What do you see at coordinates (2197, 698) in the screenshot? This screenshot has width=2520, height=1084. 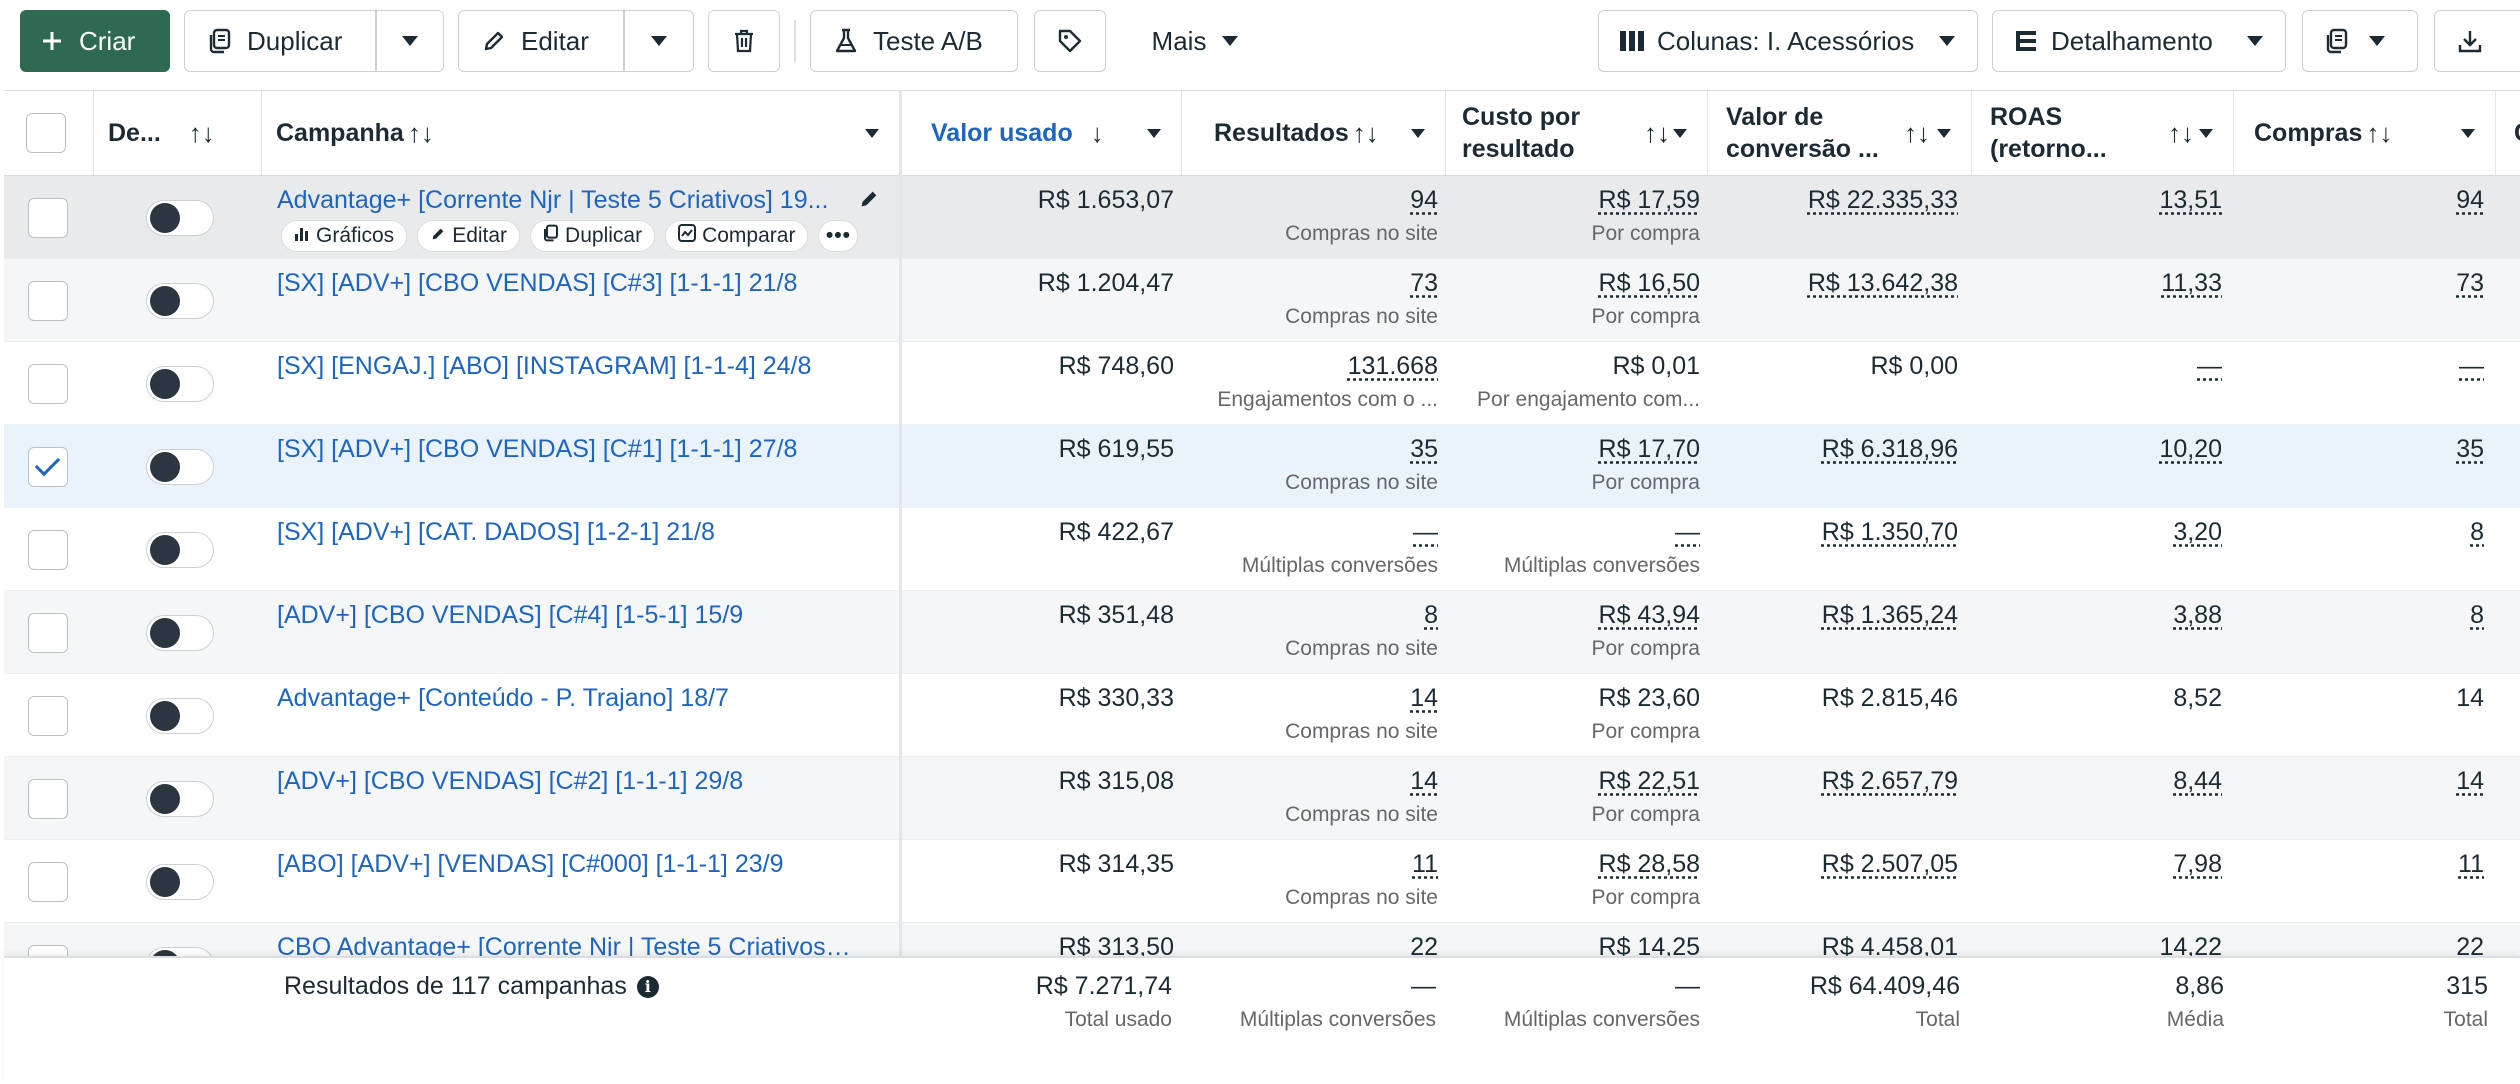 I see `roas-value: 8,52` at bounding box center [2197, 698].